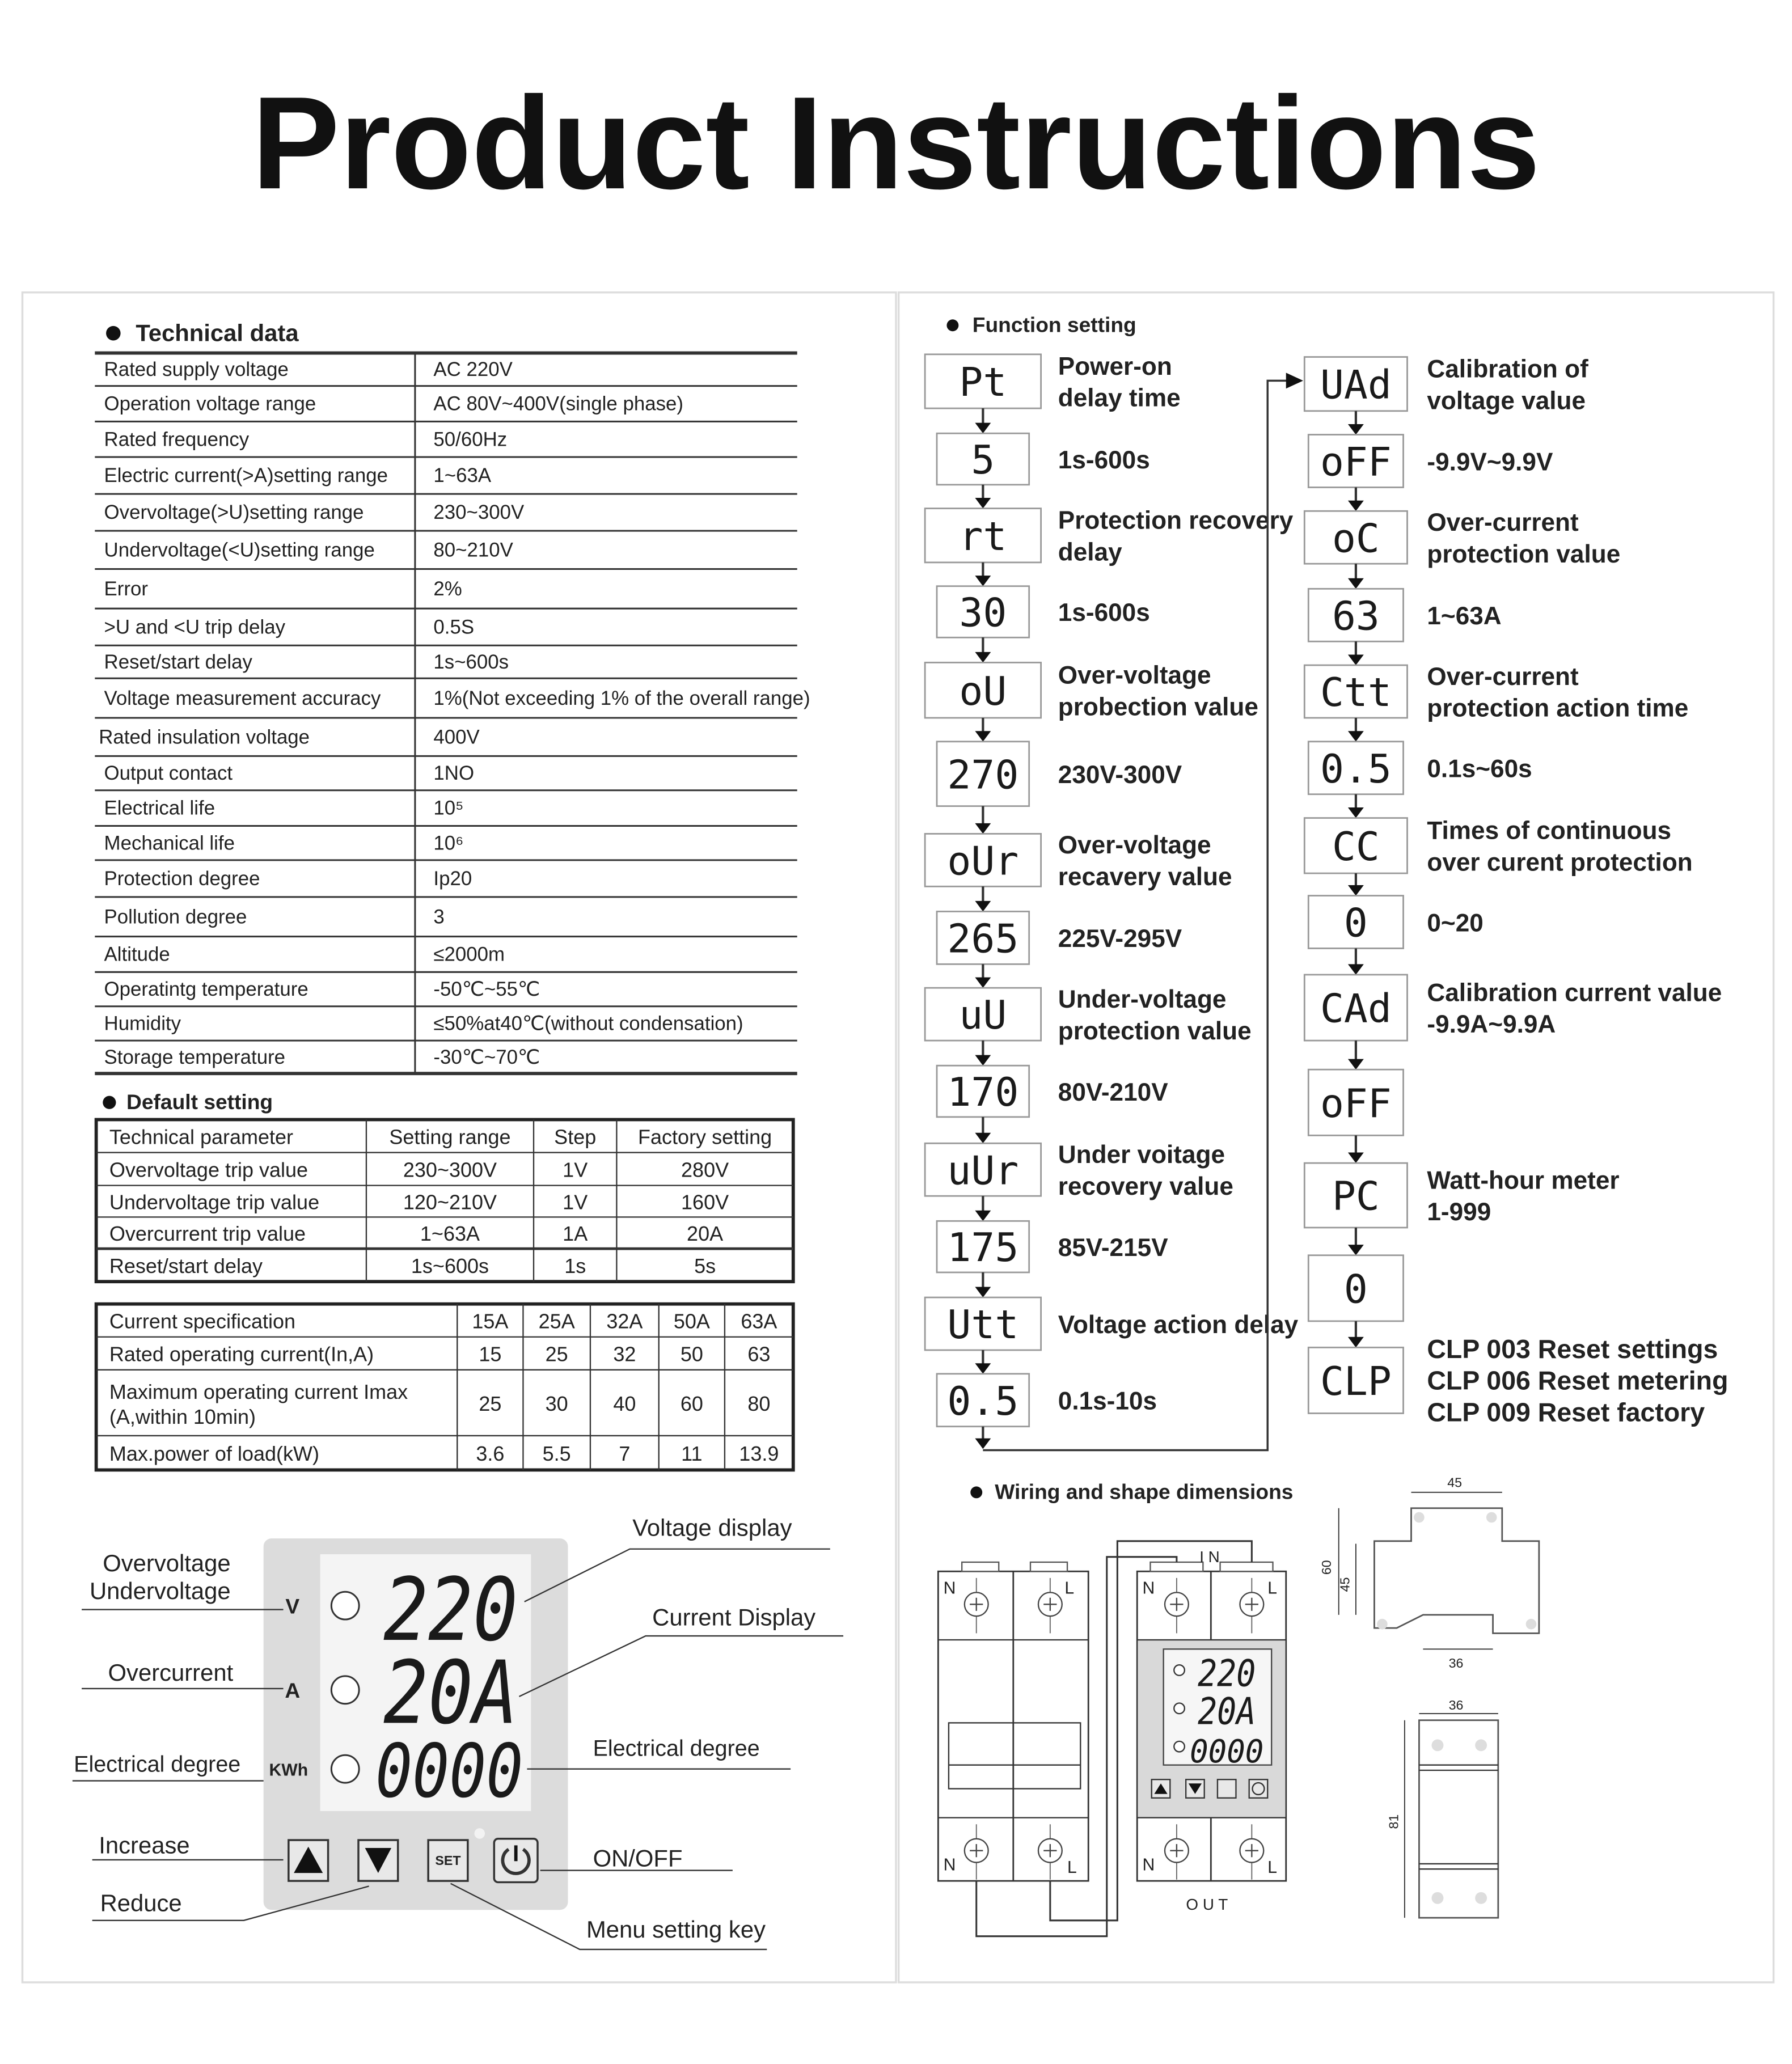 Image resolution: width=1792 pixels, height=2064 pixels. What do you see at coordinates (1455, 923) in the screenshot?
I see `function-description: 0~20` at bounding box center [1455, 923].